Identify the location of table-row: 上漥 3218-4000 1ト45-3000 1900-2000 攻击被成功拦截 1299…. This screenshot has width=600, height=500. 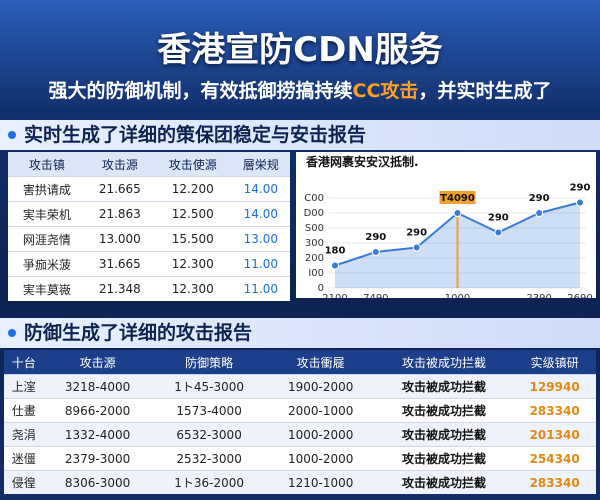
(300, 386).